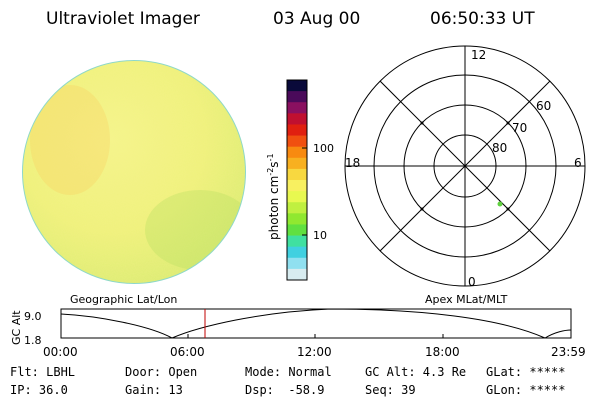  I want to click on xtick-1800: 18:00, so click(442, 352).